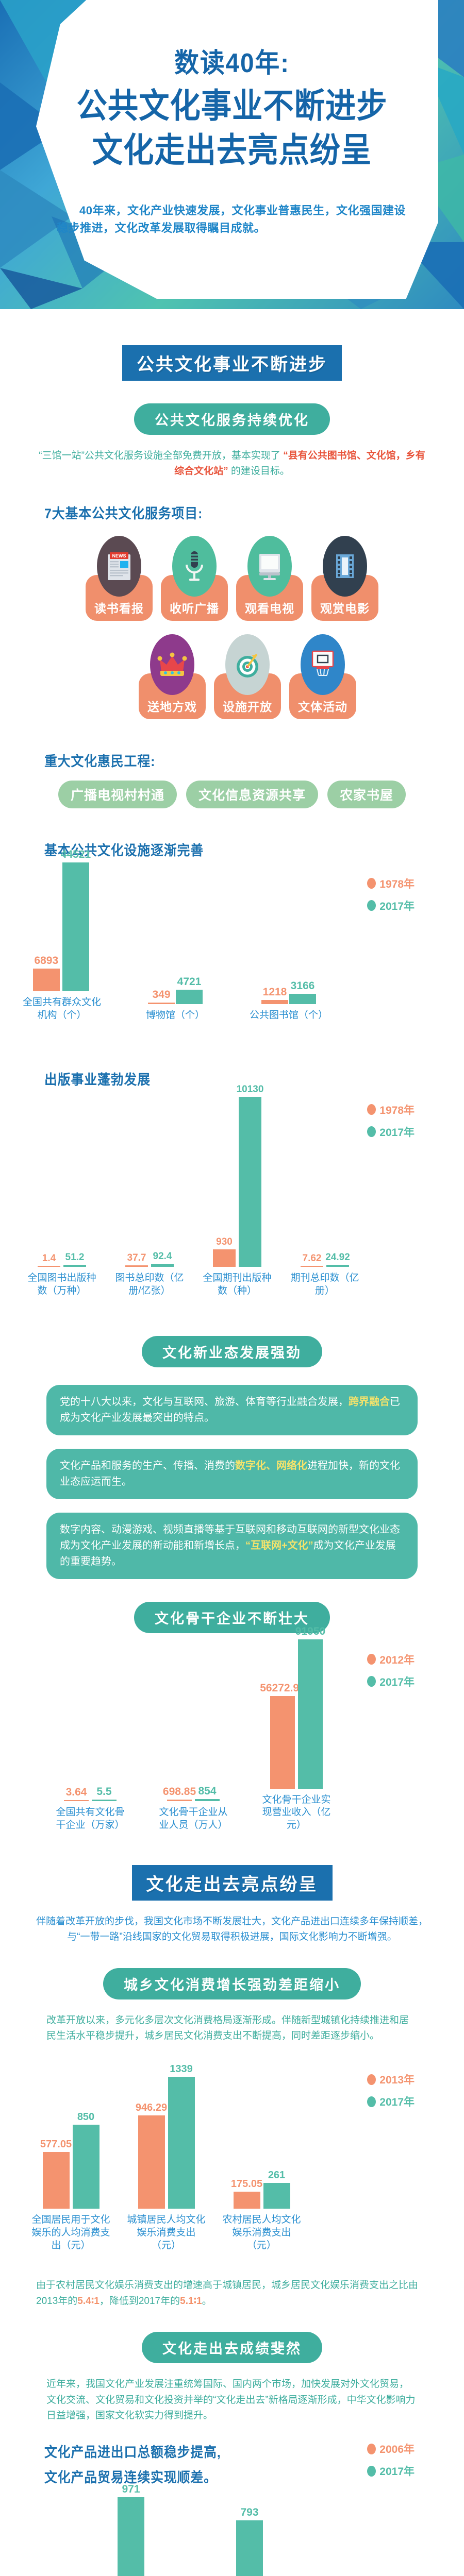 Image resolution: width=464 pixels, height=2576 pixels. I want to click on service-item-0: NEWS 读书看报, so click(119, 578).